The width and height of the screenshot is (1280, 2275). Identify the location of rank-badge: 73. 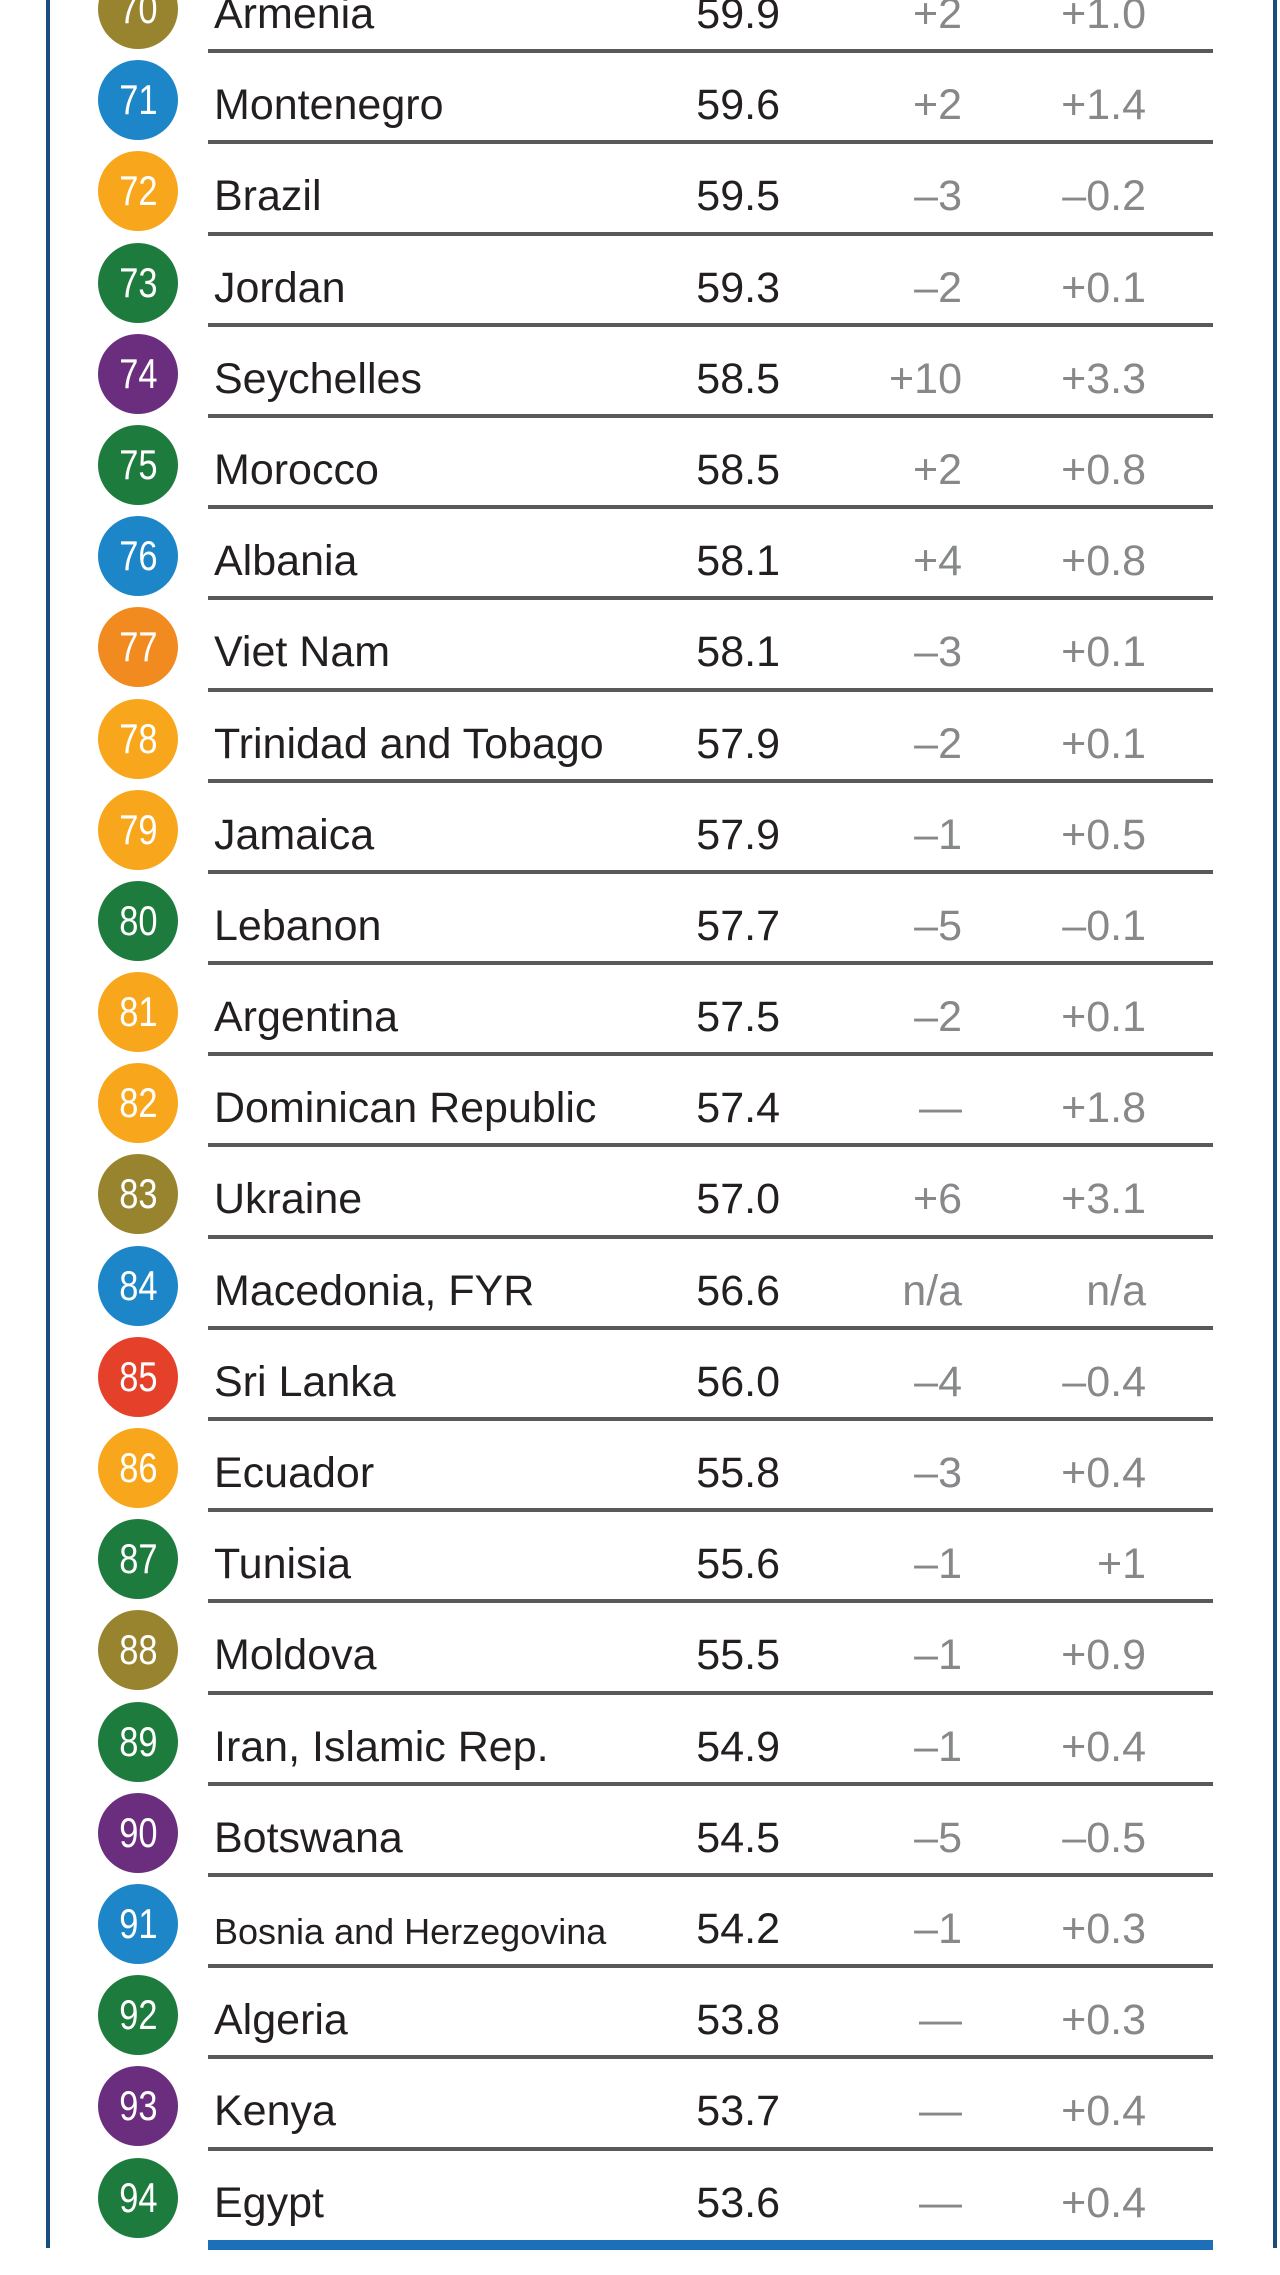
(138, 282).